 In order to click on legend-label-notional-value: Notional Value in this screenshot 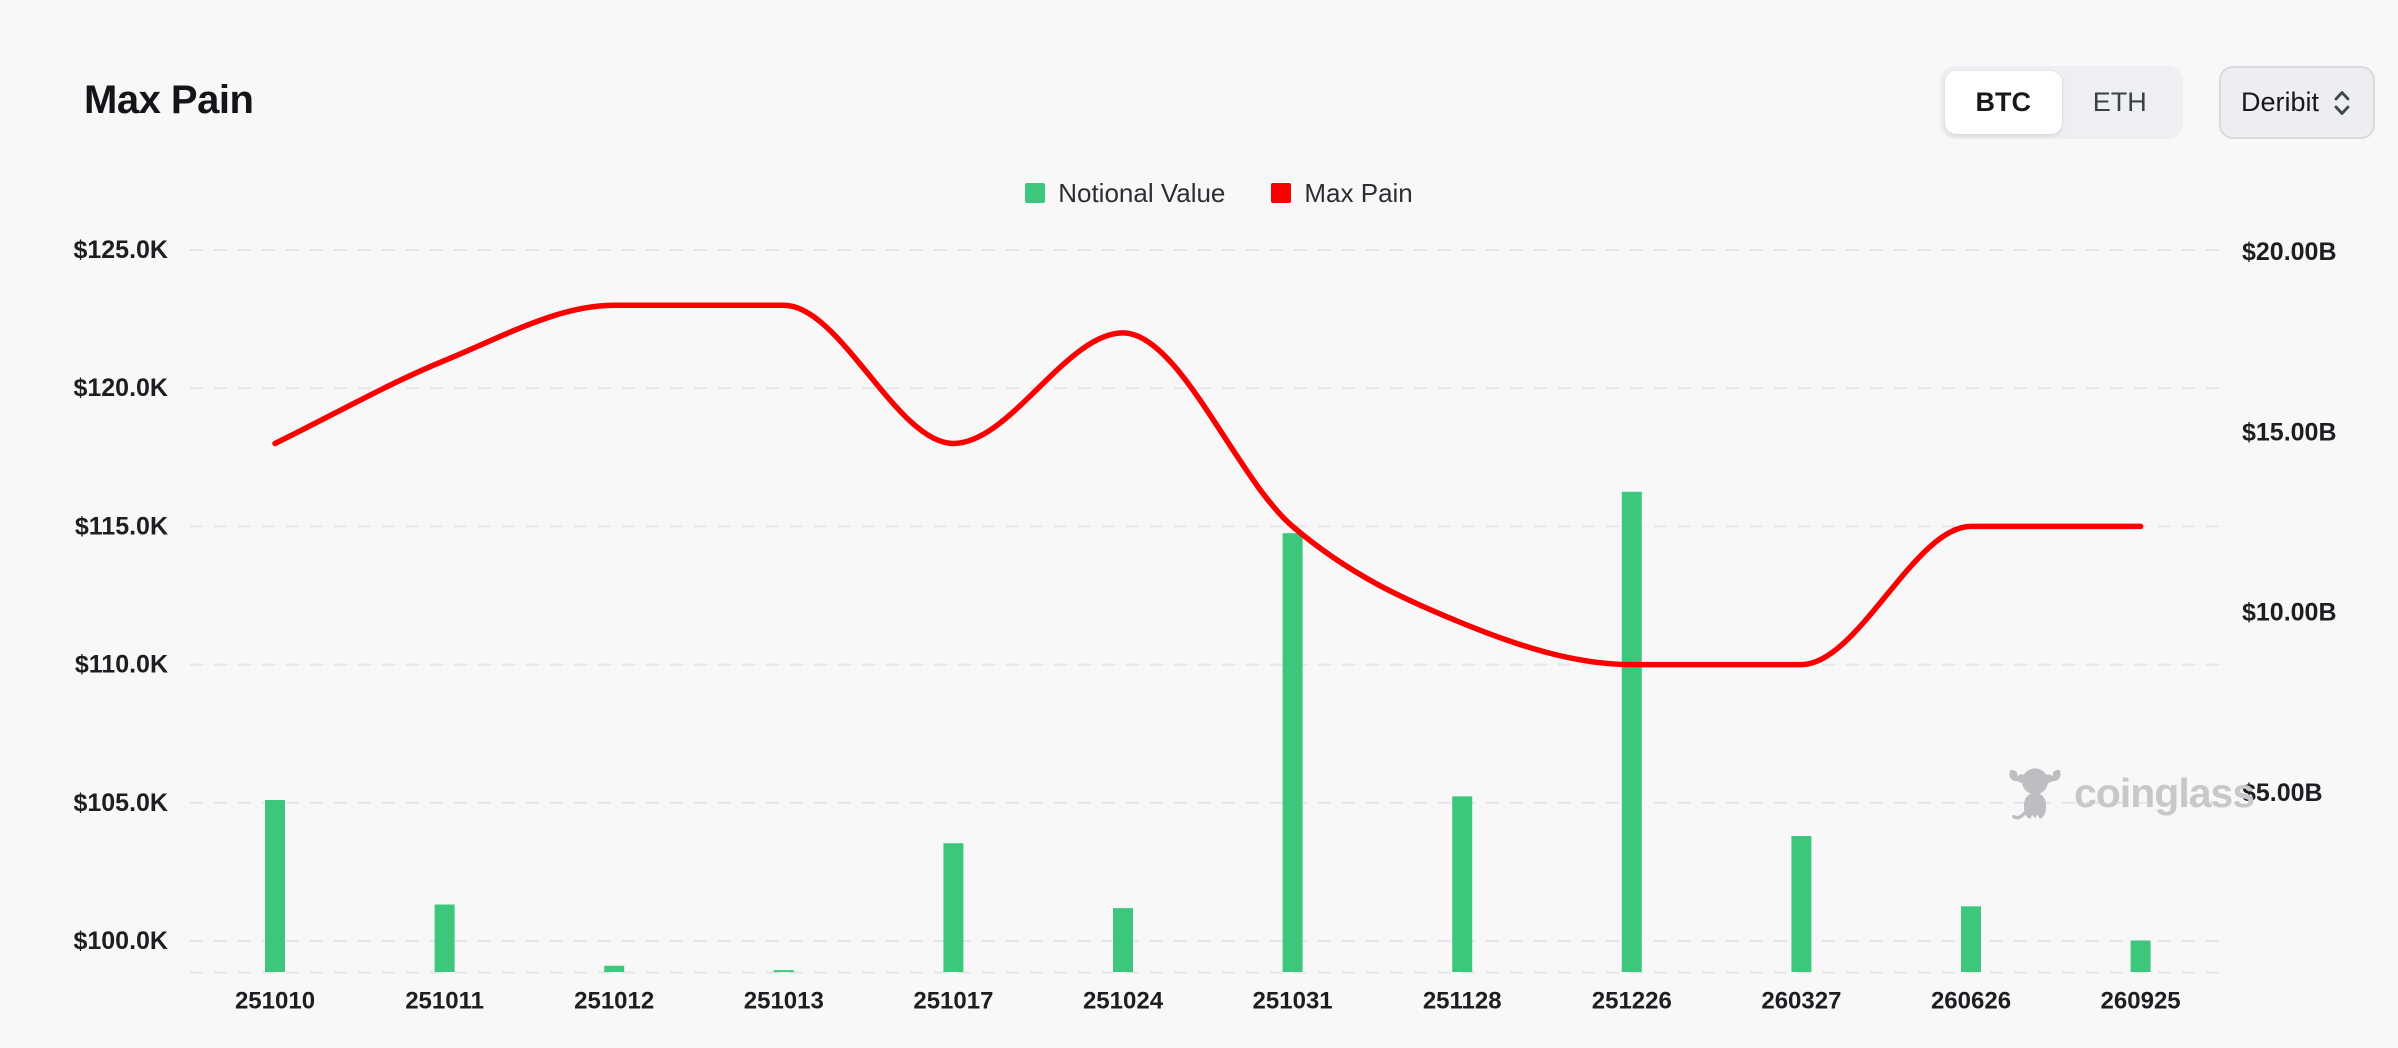, I will do `click(1142, 192)`.